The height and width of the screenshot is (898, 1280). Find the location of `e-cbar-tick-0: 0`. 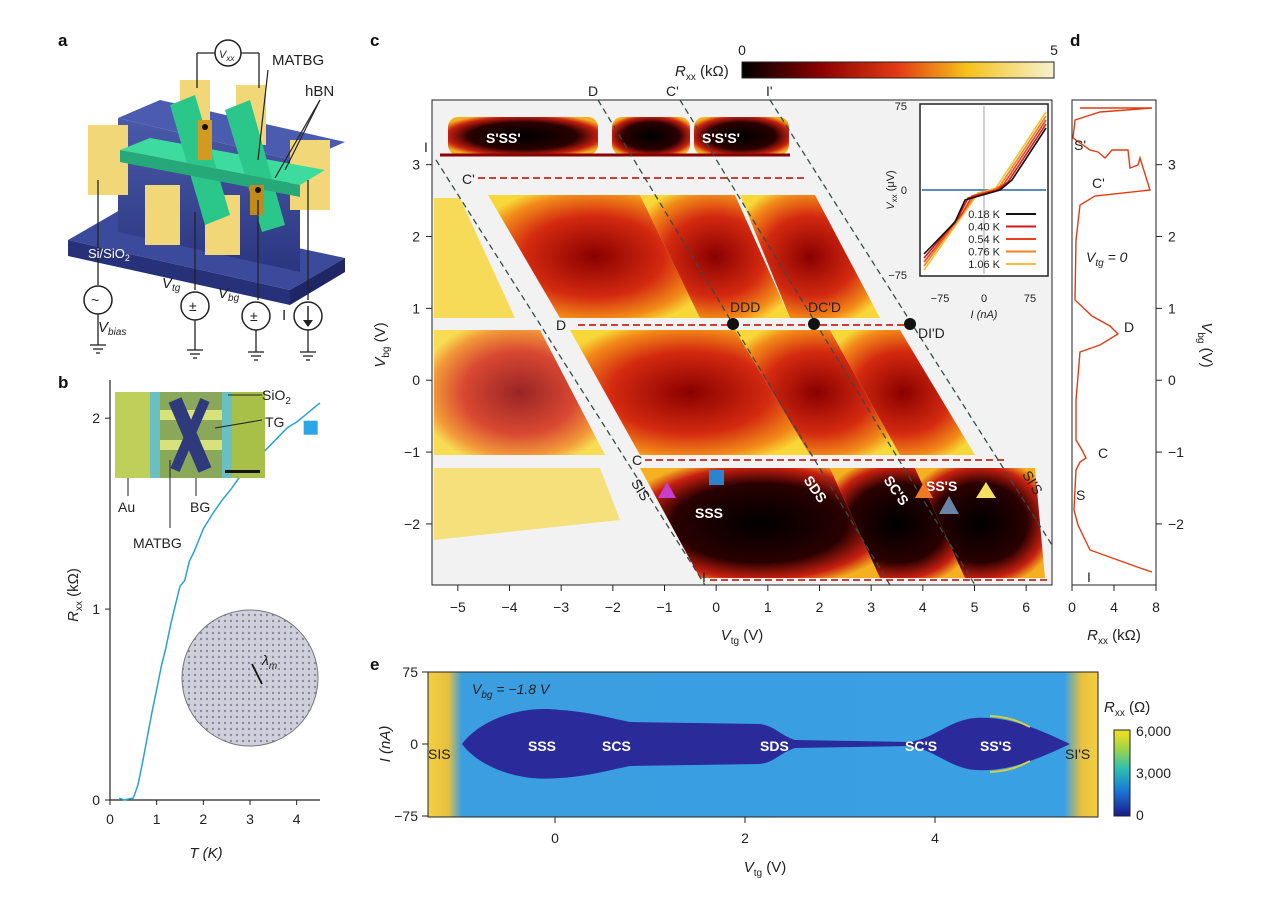

e-cbar-tick-0: 0 is located at coordinates (1140, 815).